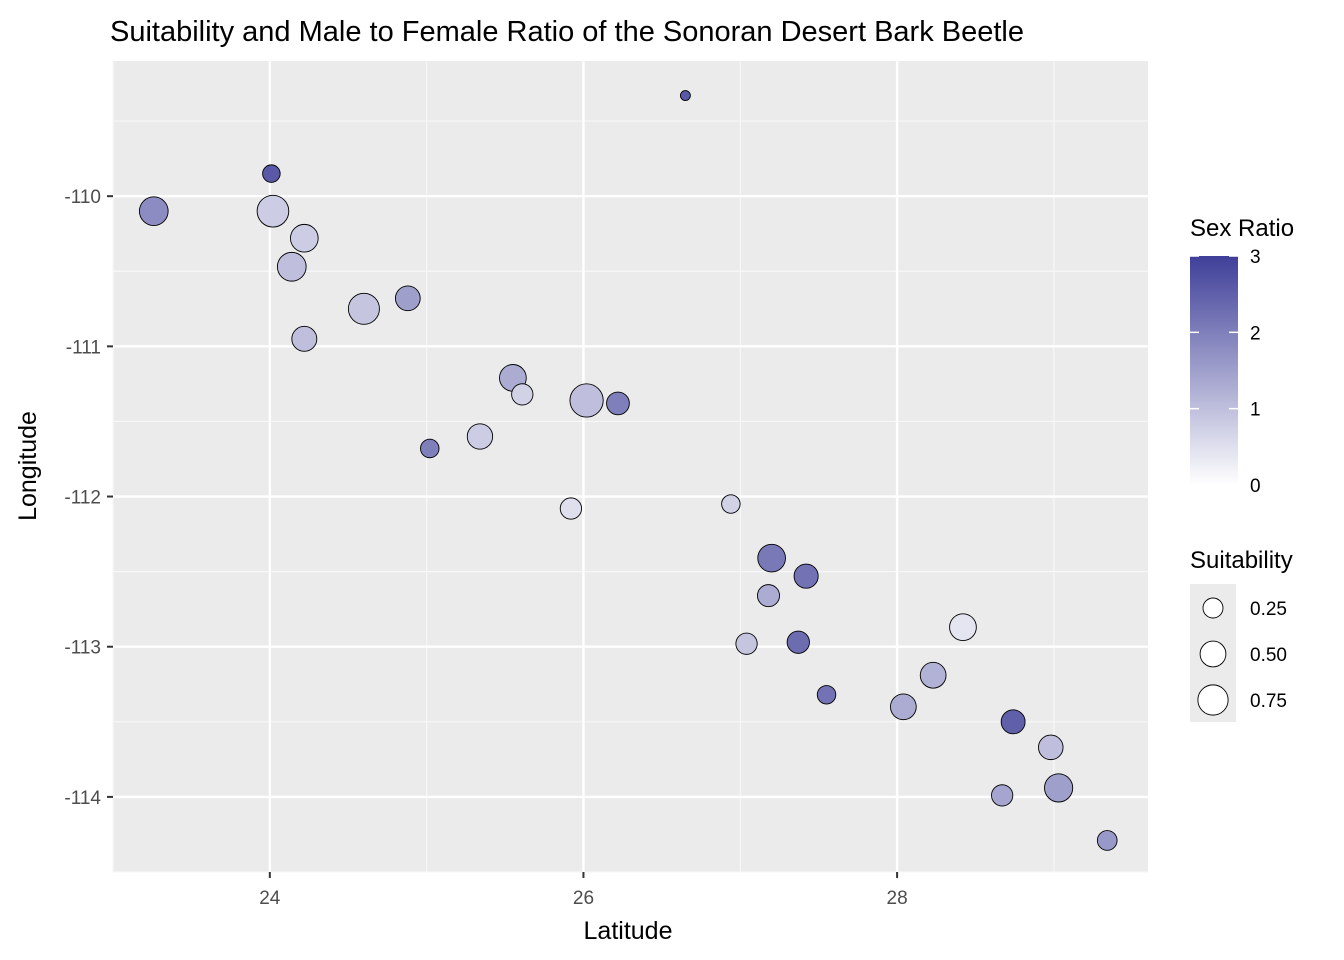  Describe the element at coordinates (1255, 333) in the screenshot. I see `colorbar-label: 2` at that location.